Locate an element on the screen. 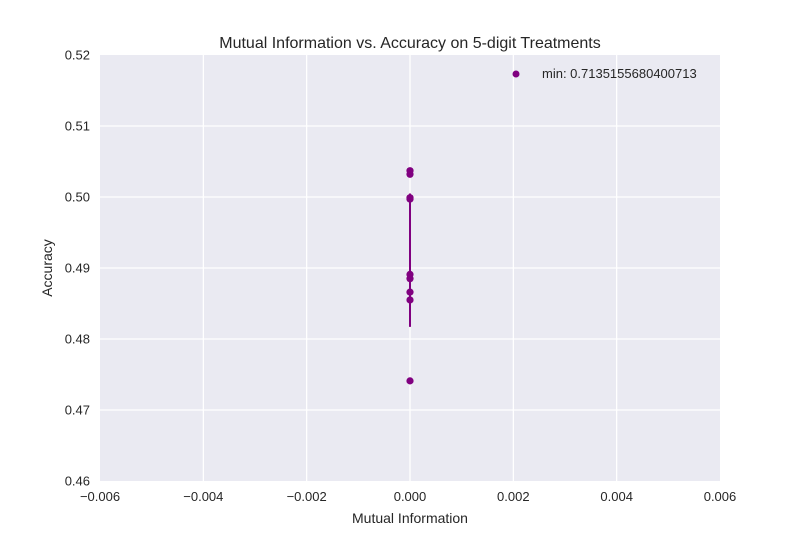  y-tick-label: 0.51 is located at coordinates (77, 126).